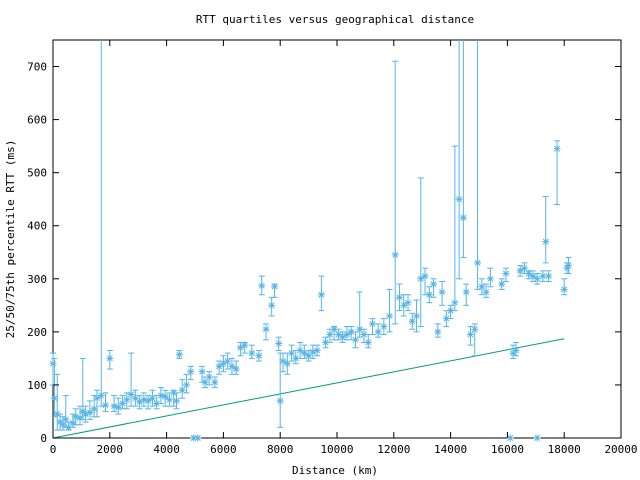  Describe the element at coordinates (37, 67) in the screenshot. I see `y-tick-label: 700` at that location.